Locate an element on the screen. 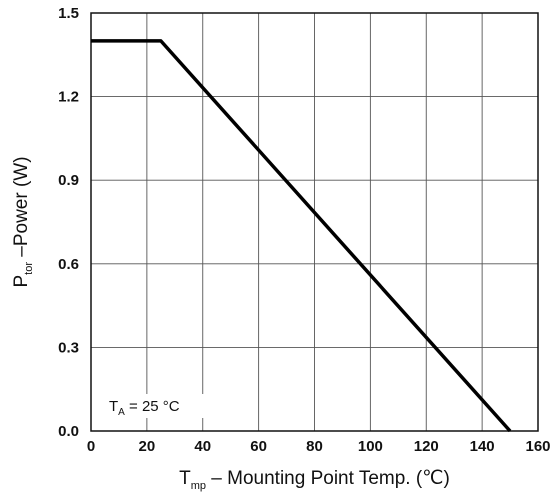 The image size is (556, 497). x-tick-label: 60 is located at coordinates (258, 446).